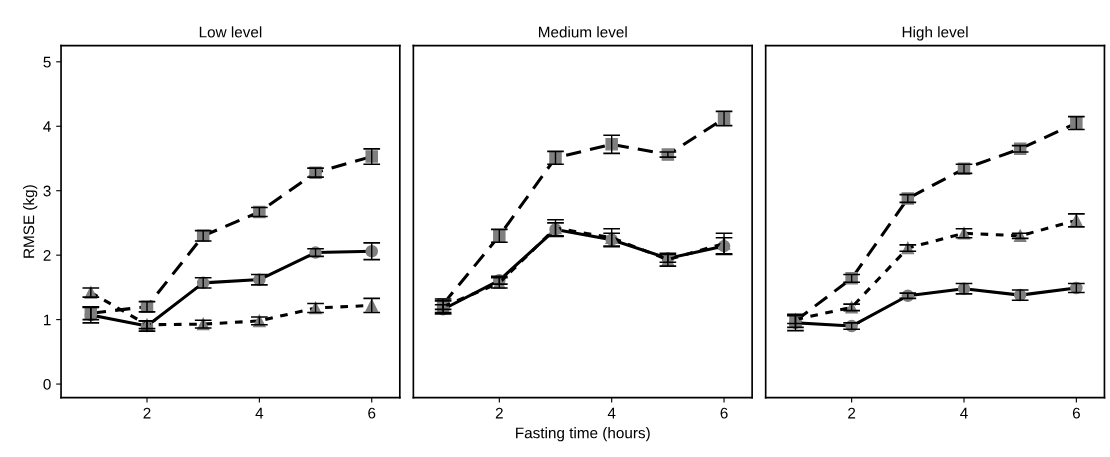  What do you see at coordinates (47, 255) in the screenshot?
I see `y-tick-label: 2` at bounding box center [47, 255].